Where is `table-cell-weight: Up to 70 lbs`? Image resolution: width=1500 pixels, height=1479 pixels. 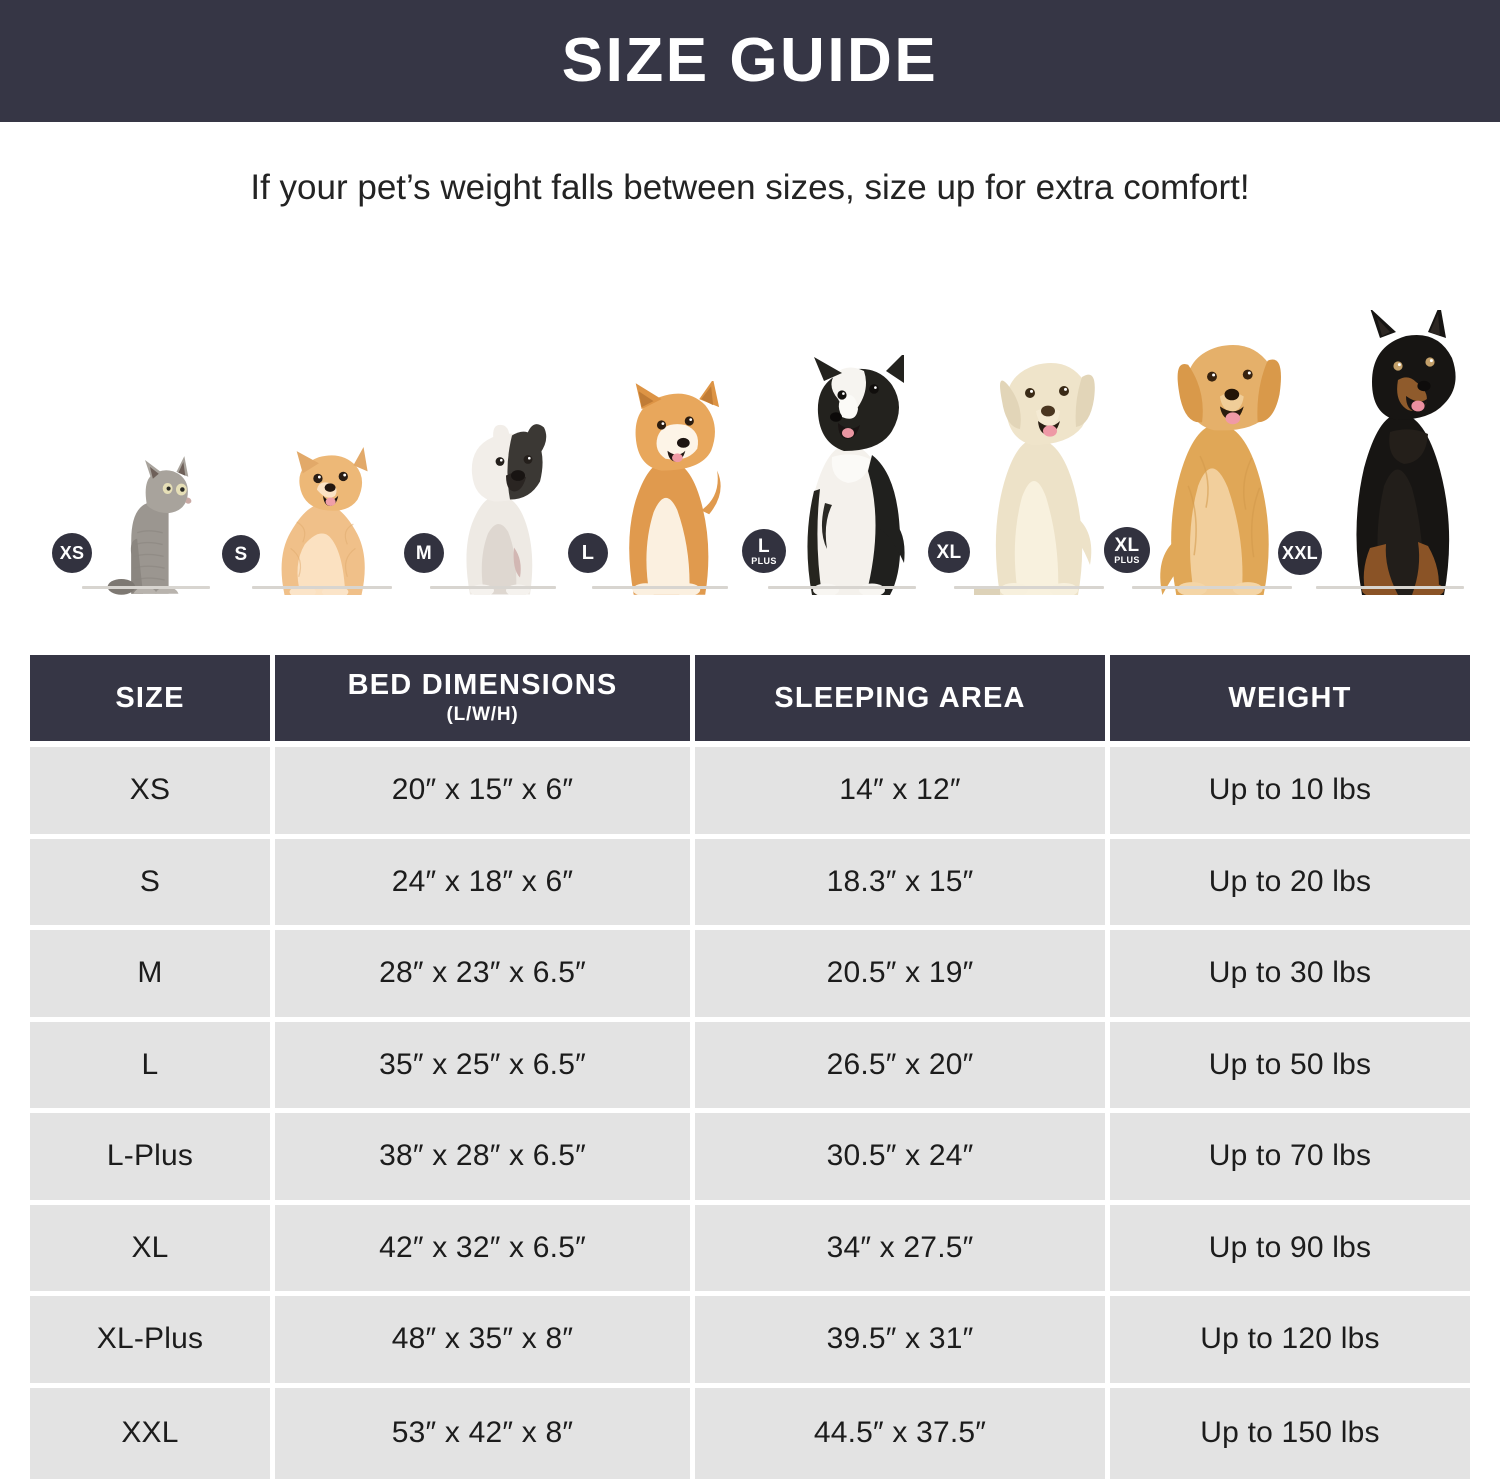
table-cell-weight: Up to 70 lbs is located at coordinates (1290, 1159).